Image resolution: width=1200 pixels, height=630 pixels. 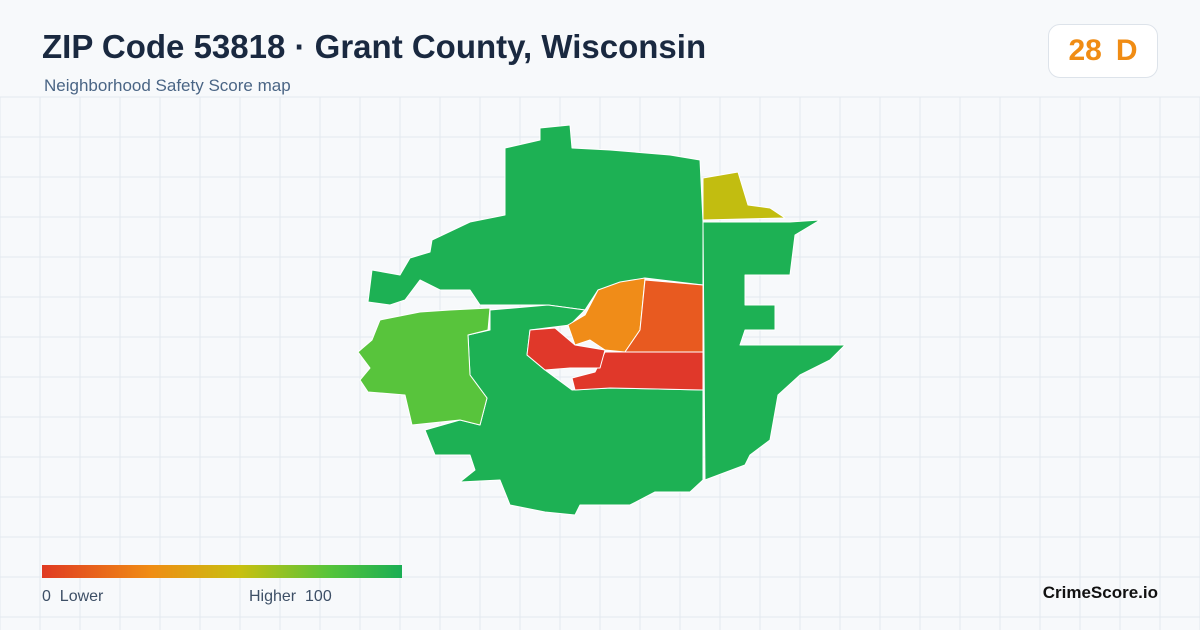 I want to click on score: 28, so click(x=1085, y=50).